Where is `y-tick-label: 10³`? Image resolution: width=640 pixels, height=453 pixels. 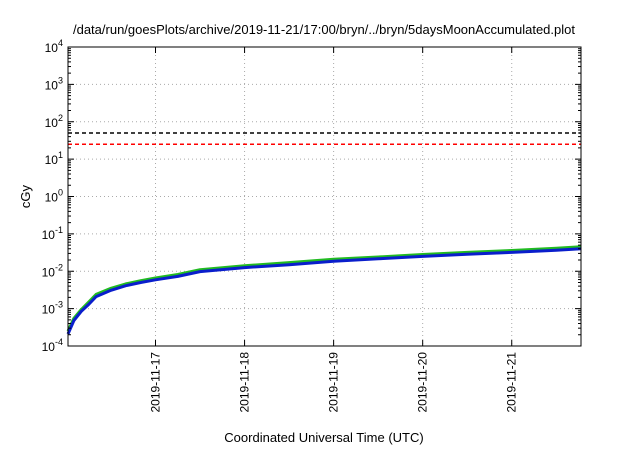 y-tick-label: 10³ is located at coordinates (54, 83).